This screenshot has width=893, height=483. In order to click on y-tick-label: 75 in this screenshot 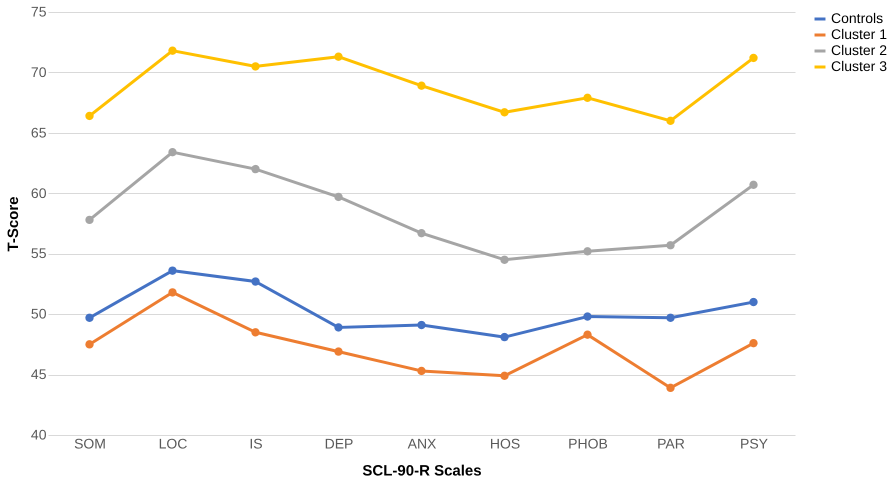, I will do `click(38, 12)`.